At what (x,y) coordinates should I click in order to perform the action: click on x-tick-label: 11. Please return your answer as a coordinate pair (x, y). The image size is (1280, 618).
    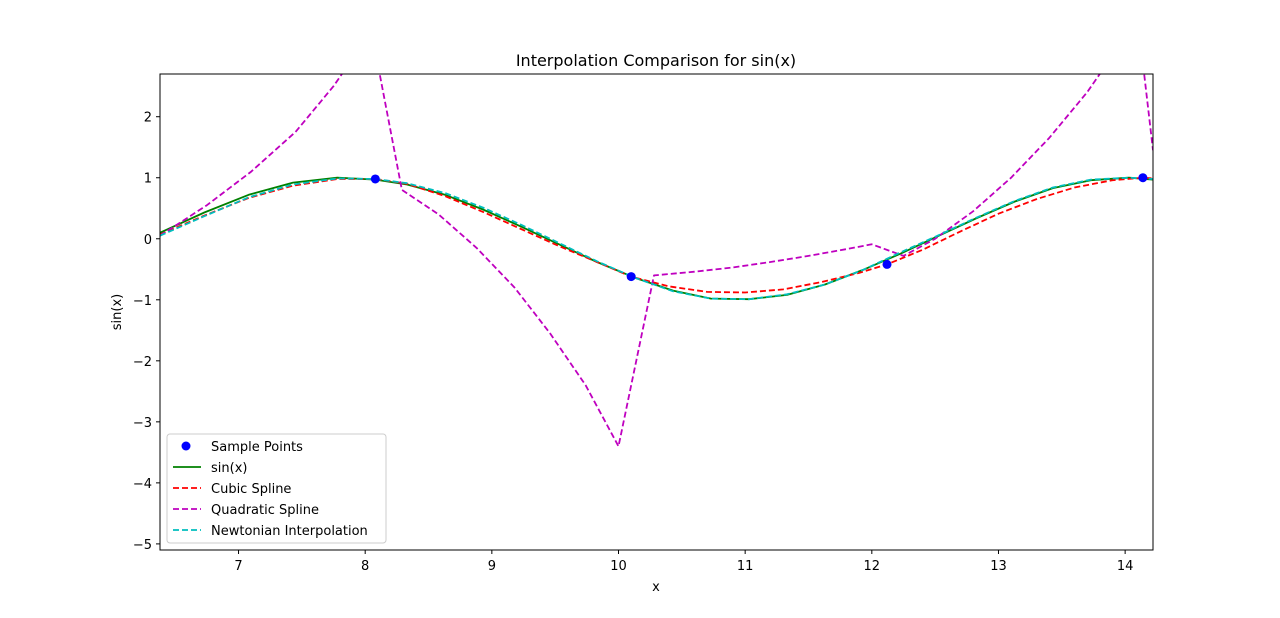
    Looking at the image, I should click on (745, 566).